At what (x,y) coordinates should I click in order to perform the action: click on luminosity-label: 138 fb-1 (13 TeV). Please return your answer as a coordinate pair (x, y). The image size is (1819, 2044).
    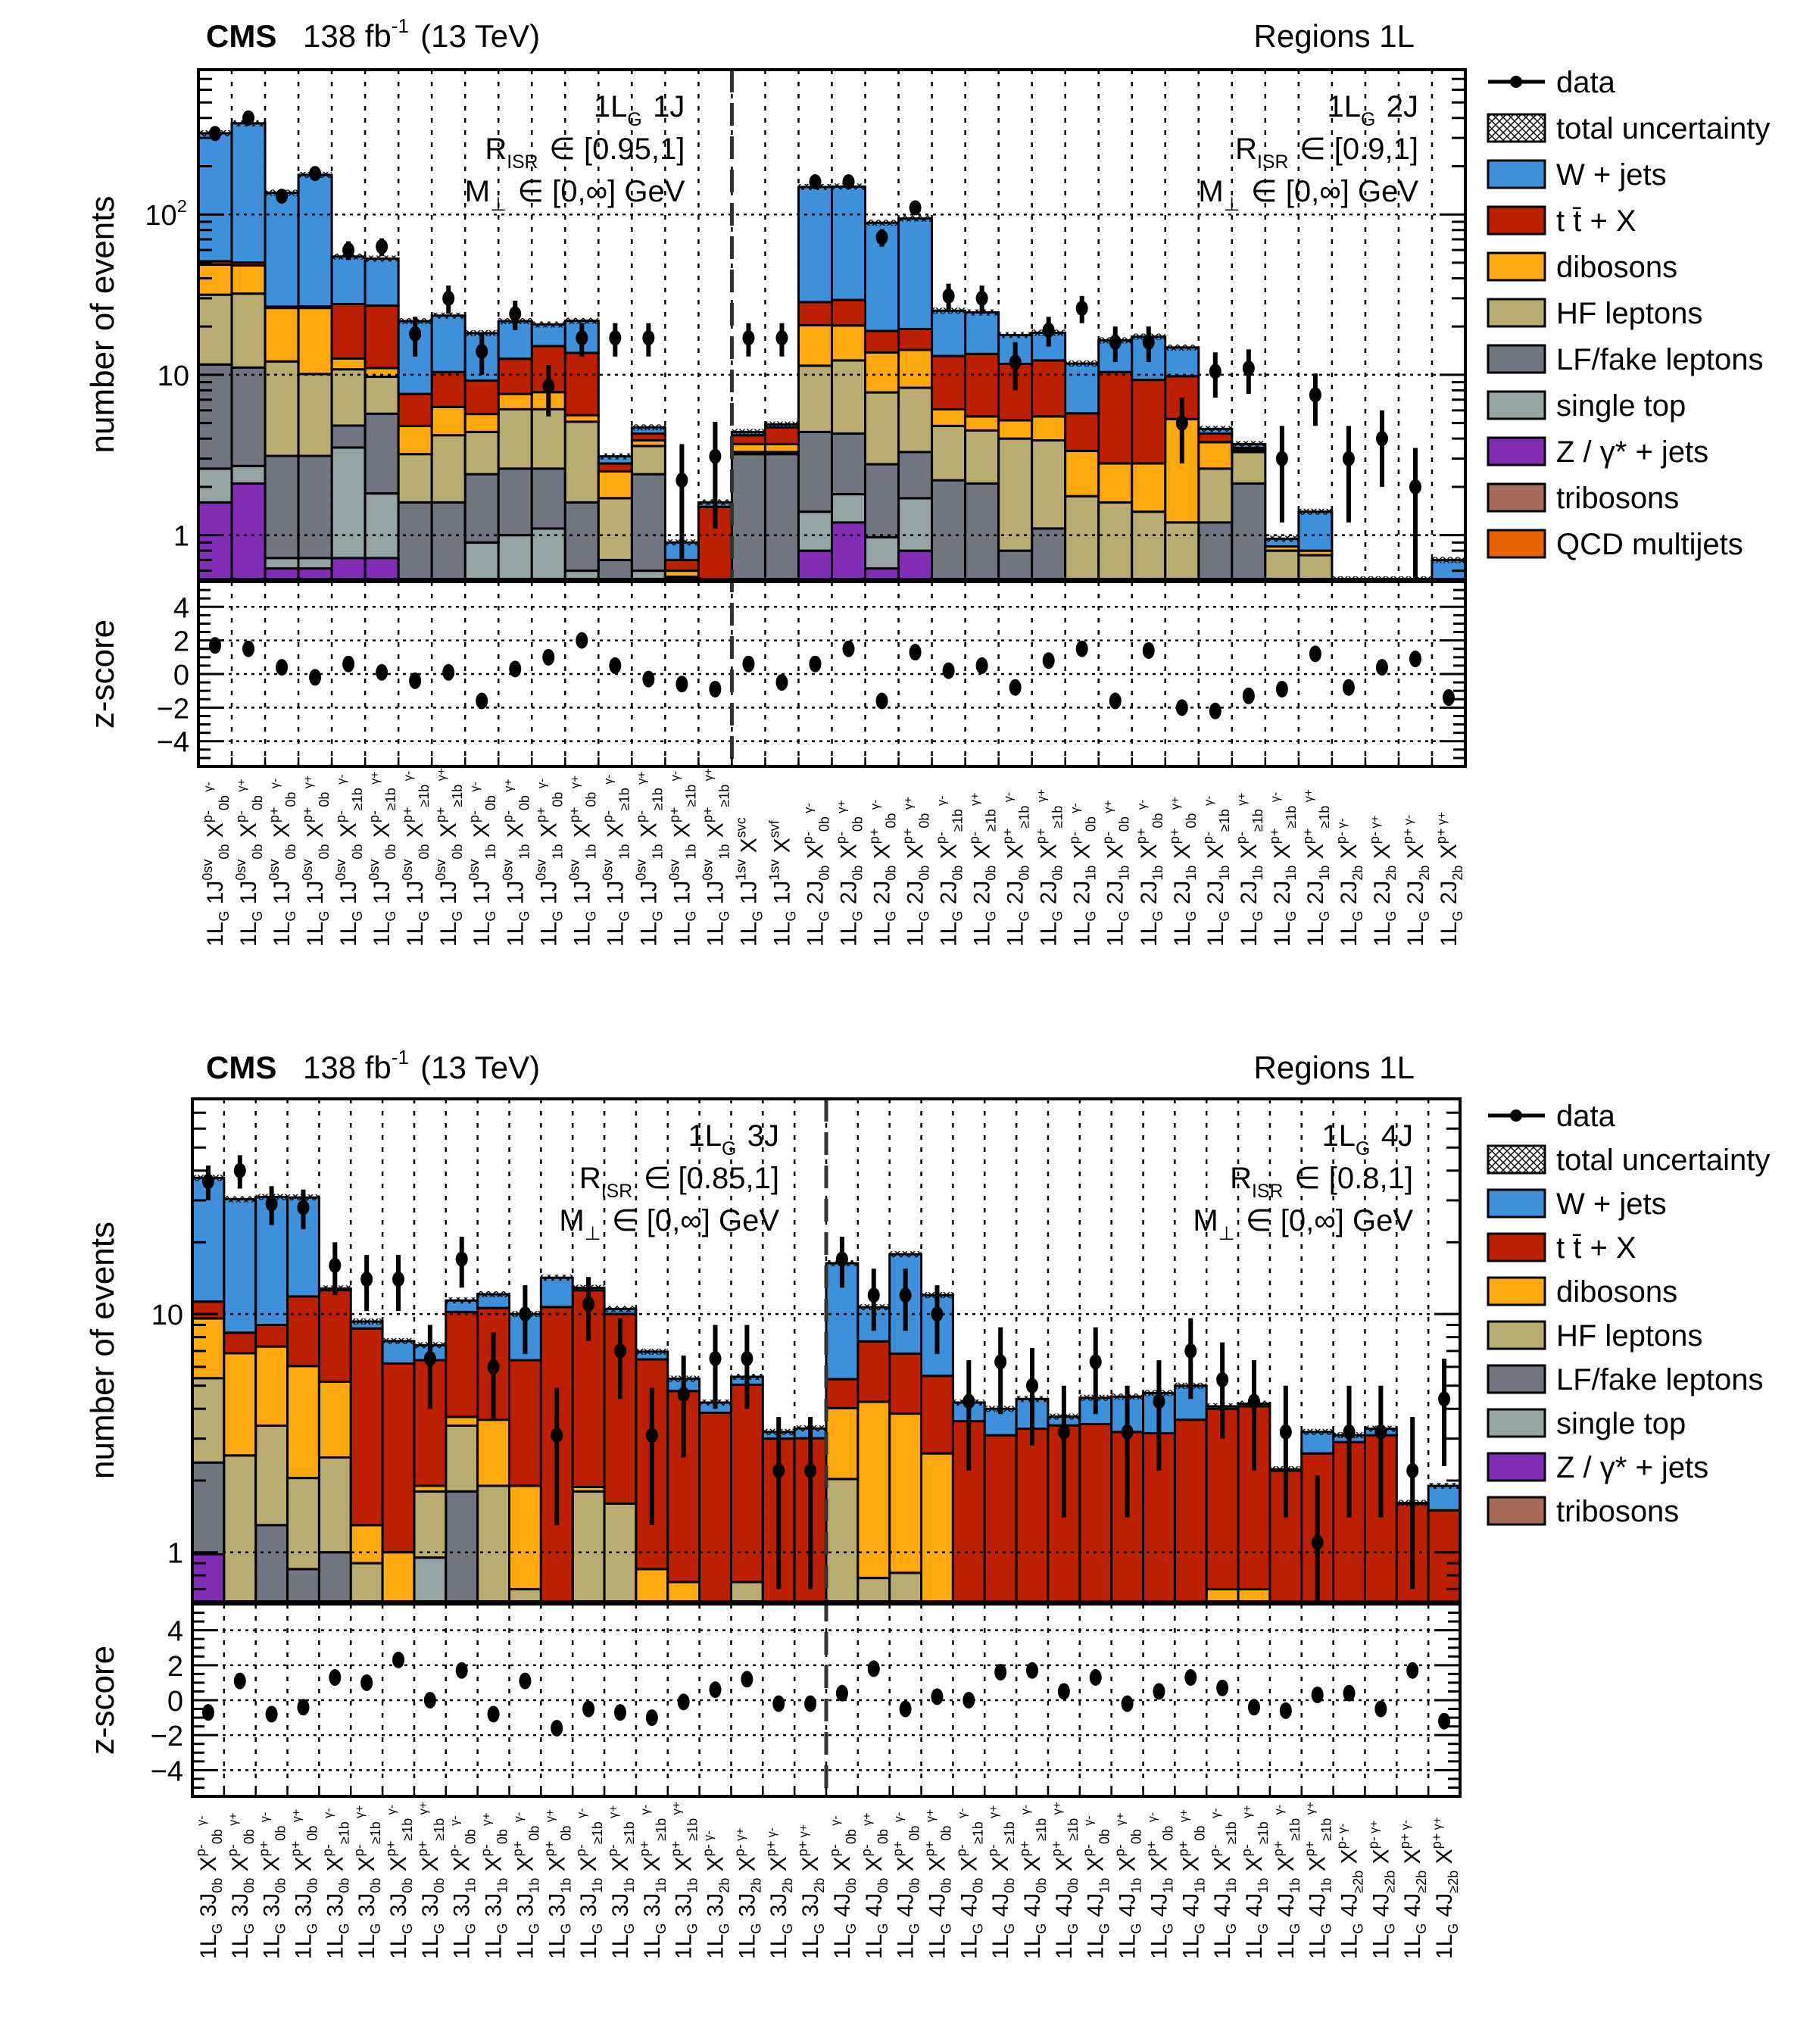
    Looking at the image, I should click on (422, 34).